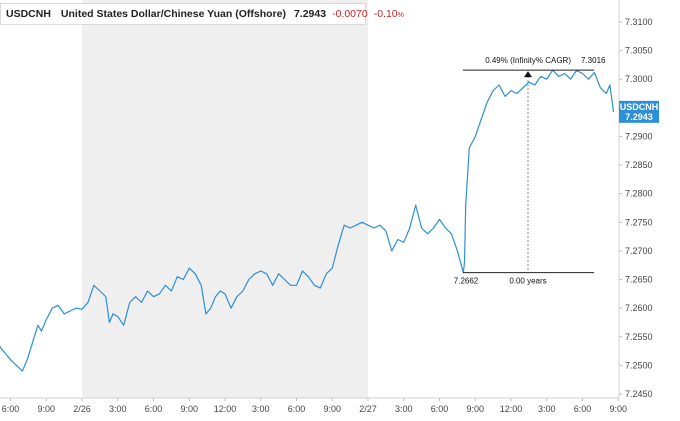 Image resolution: width=680 pixels, height=421 pixels. I want to click on legend-last-price: 7.2943, so click(310, 14).